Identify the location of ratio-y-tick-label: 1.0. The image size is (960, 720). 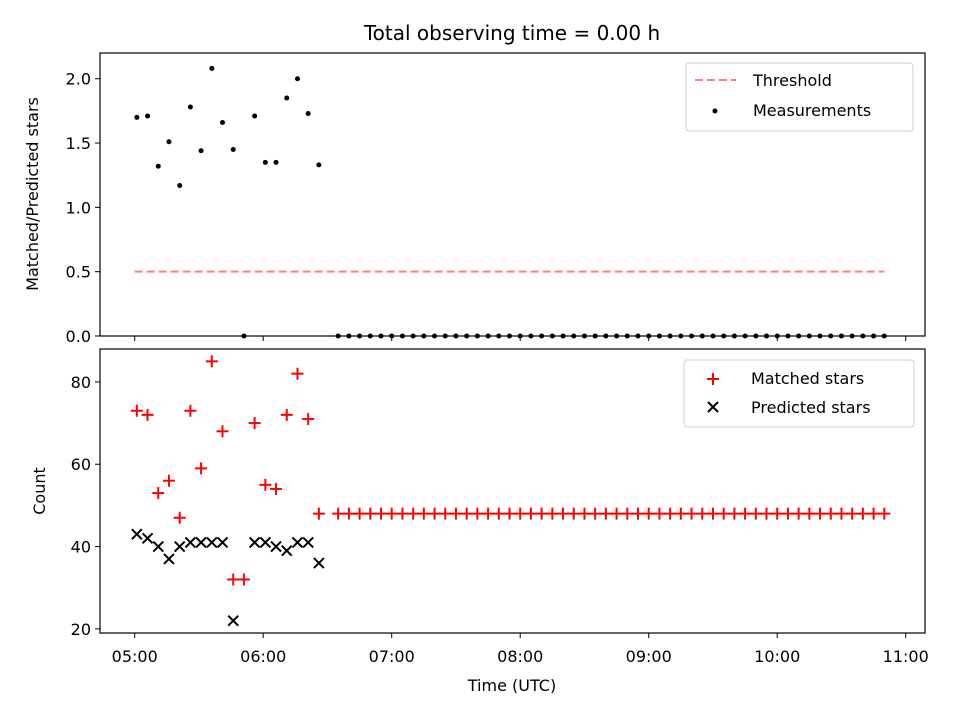
(78, 207).